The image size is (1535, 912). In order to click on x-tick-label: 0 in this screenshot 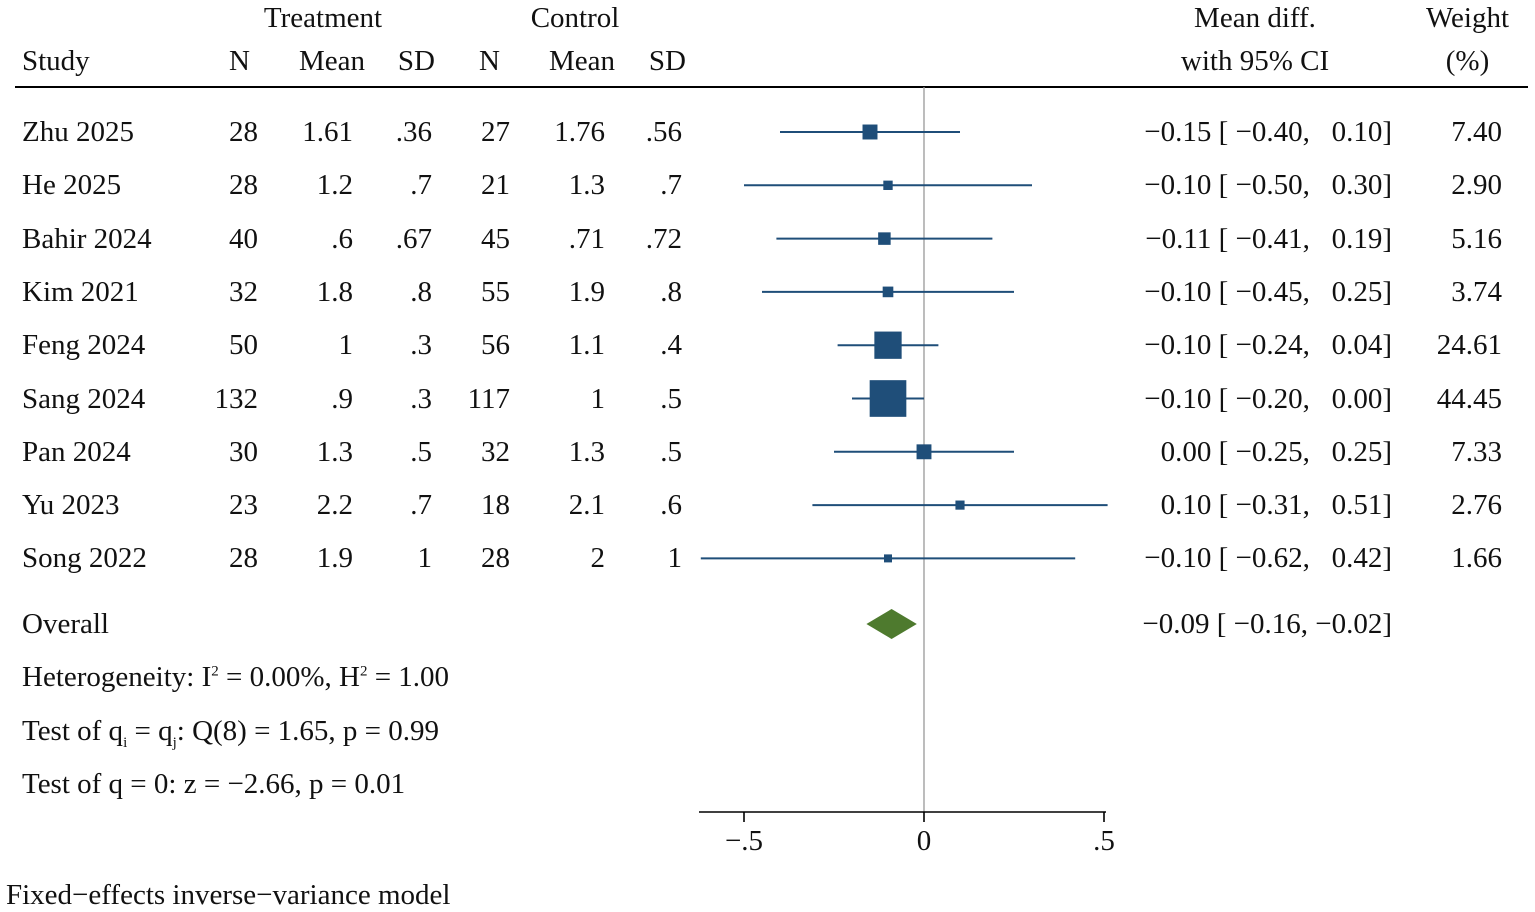, I will do `click(924, 841)`.